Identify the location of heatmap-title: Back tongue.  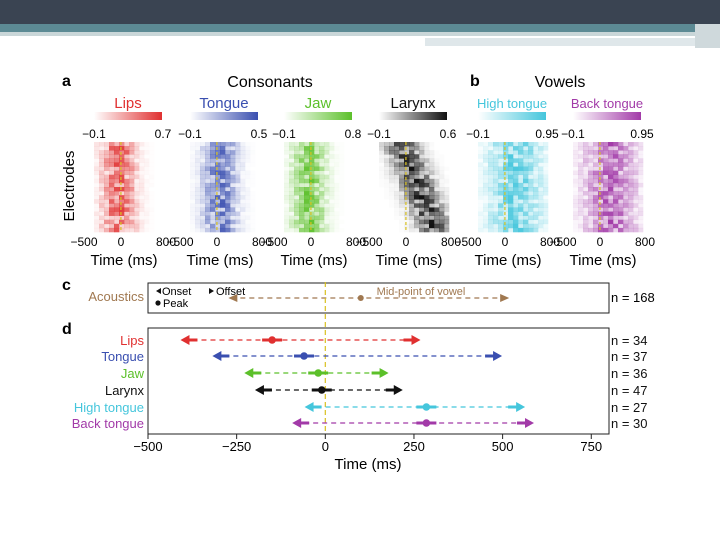
(607, 103).